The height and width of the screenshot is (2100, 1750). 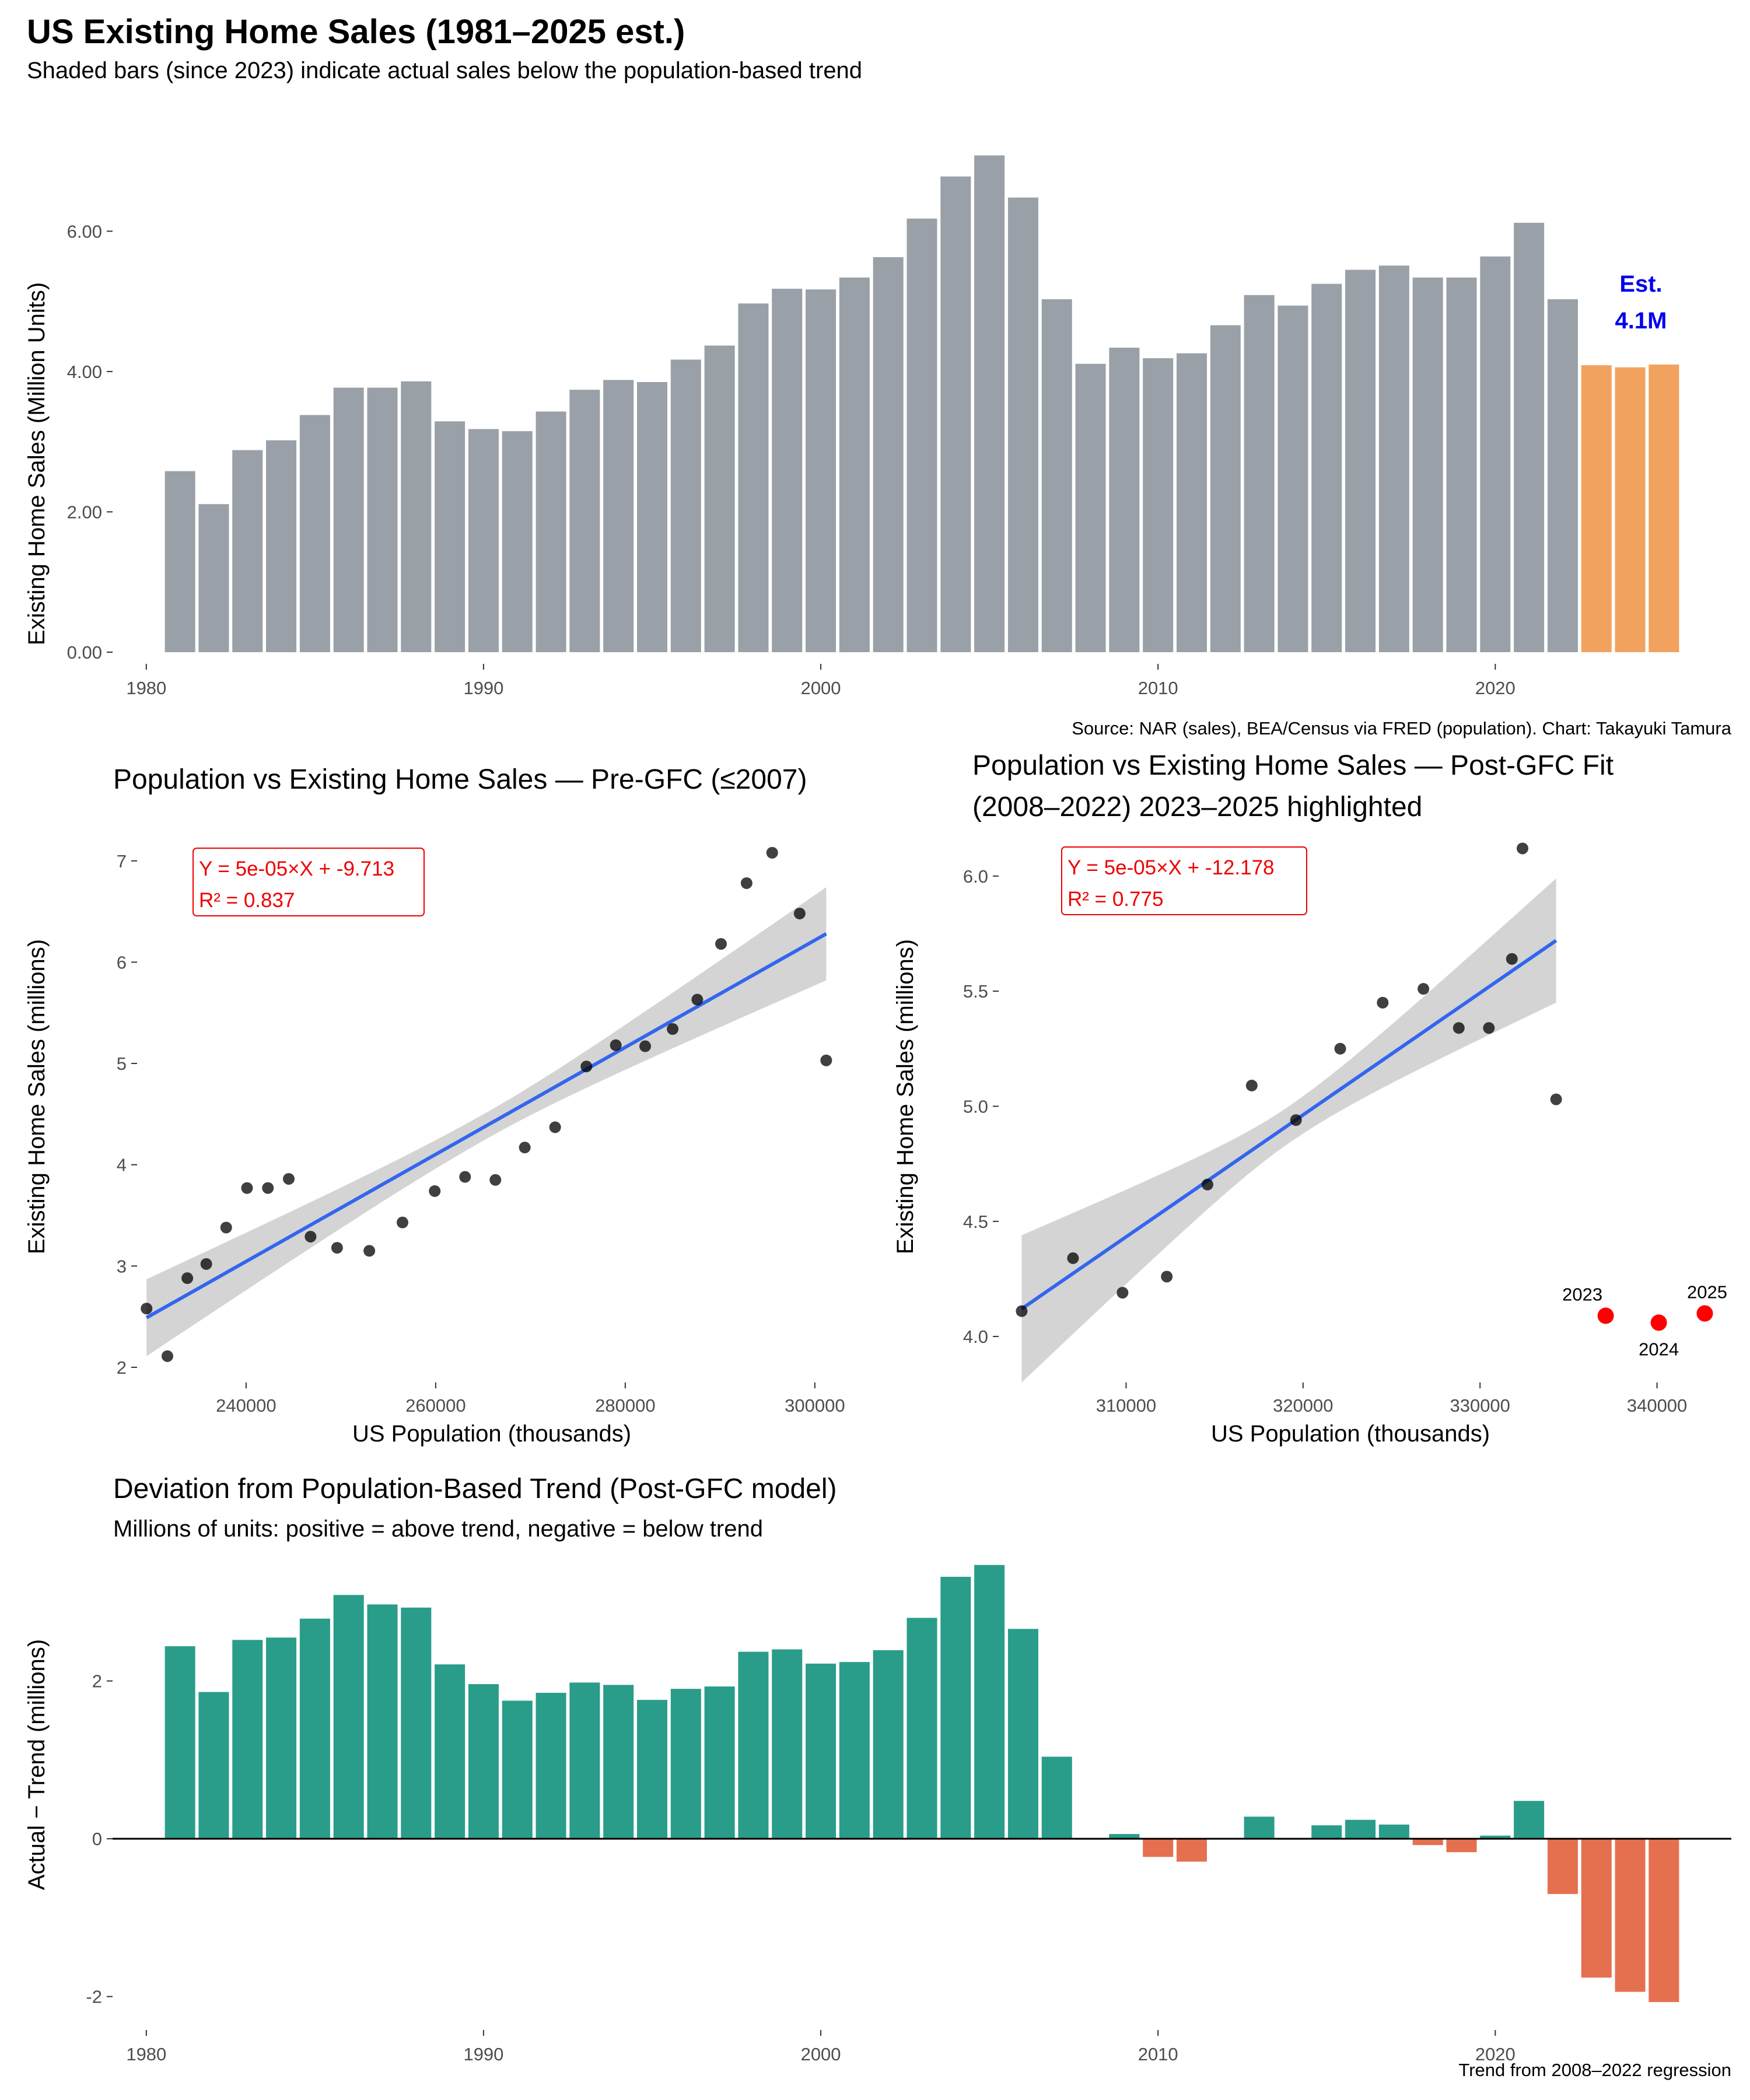 I want to click on deviation-bar-1997, so click(x=719, y=1762).